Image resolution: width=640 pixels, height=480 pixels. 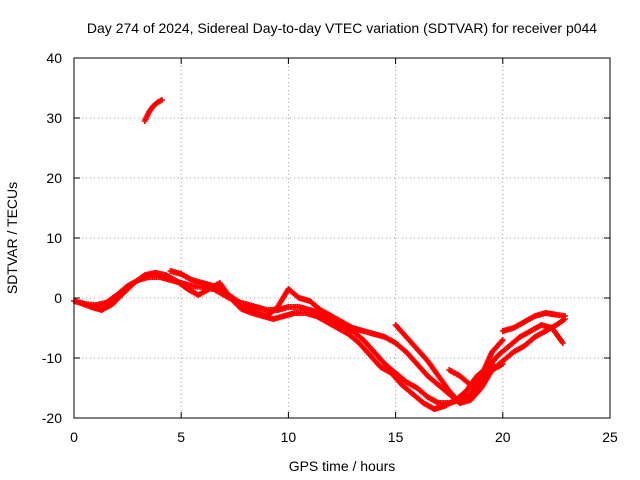 I want to click on x-tick-label: 5, so click(x=181, y=437).